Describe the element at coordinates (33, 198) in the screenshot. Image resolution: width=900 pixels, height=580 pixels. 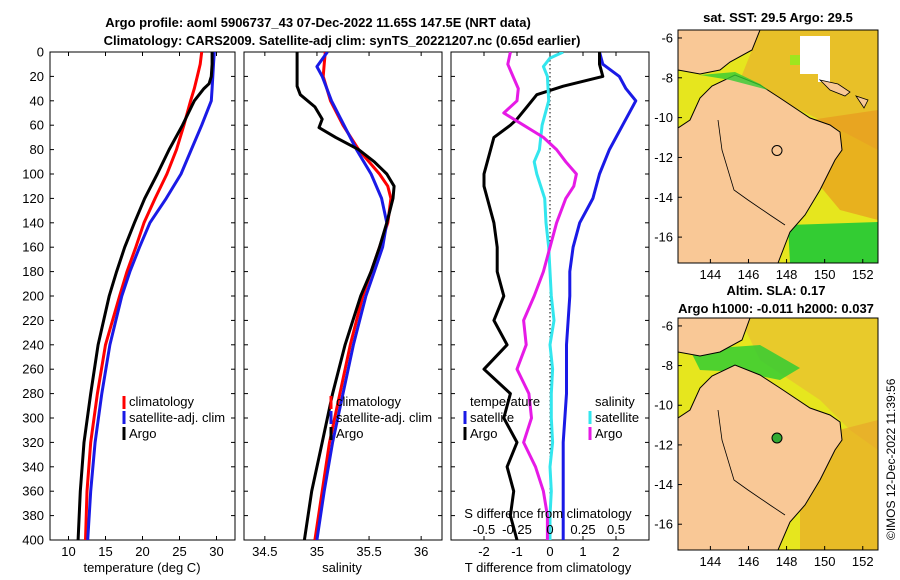
I see `depth-tick-label: 120` at that location.